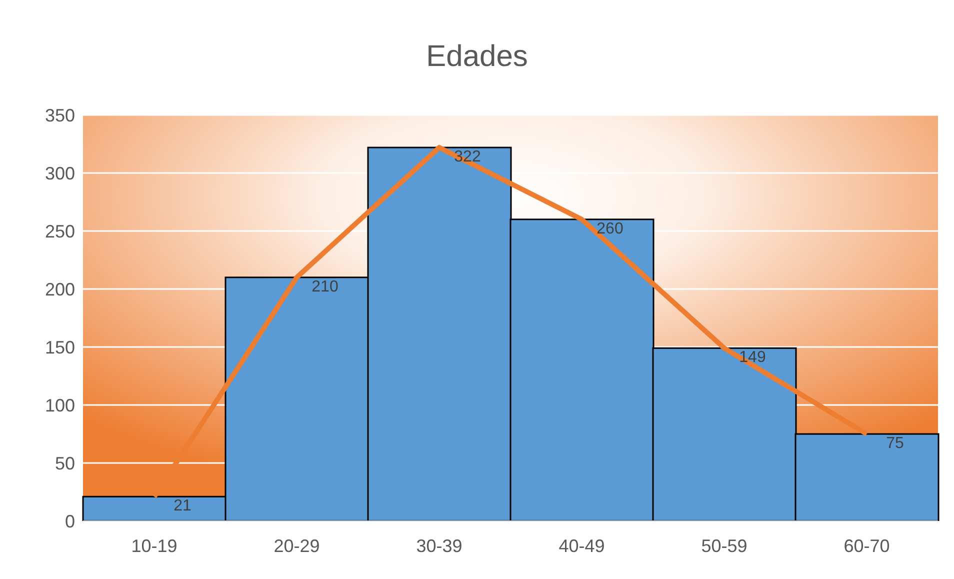 The image size is (954, 579). Describe the element at coordinates (439, 546) in the screenshot. I see `x-tick-label: 30-39` at that location.